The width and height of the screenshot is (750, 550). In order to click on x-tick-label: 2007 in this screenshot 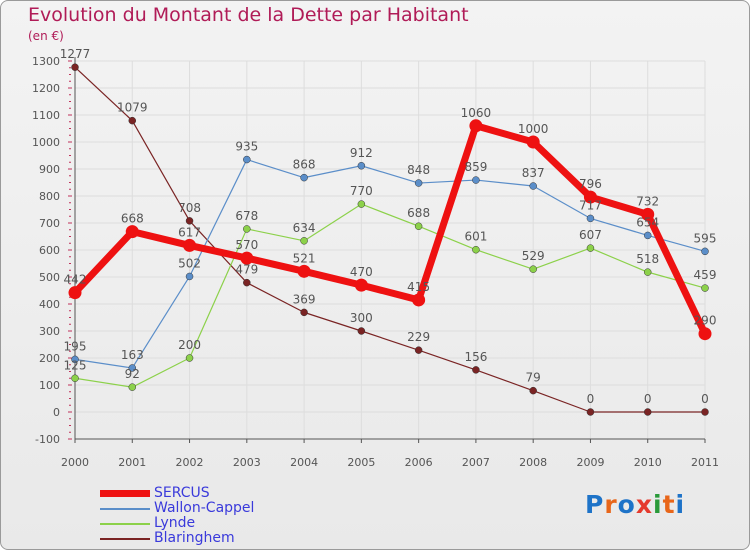, I will do `click(476, 462)`.